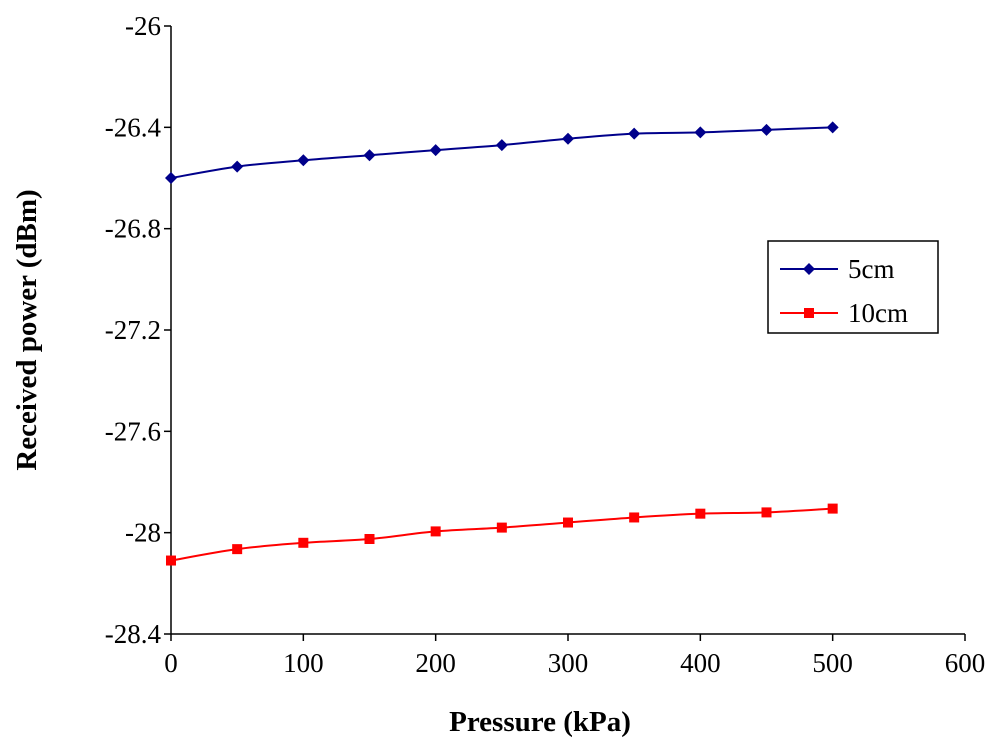 This screenshot has width=1000, height=752. What do you see at coordinates (133, 431) in the screenshot?
I see `y-tick-label: -27.6` at bounding box center [133, 431].